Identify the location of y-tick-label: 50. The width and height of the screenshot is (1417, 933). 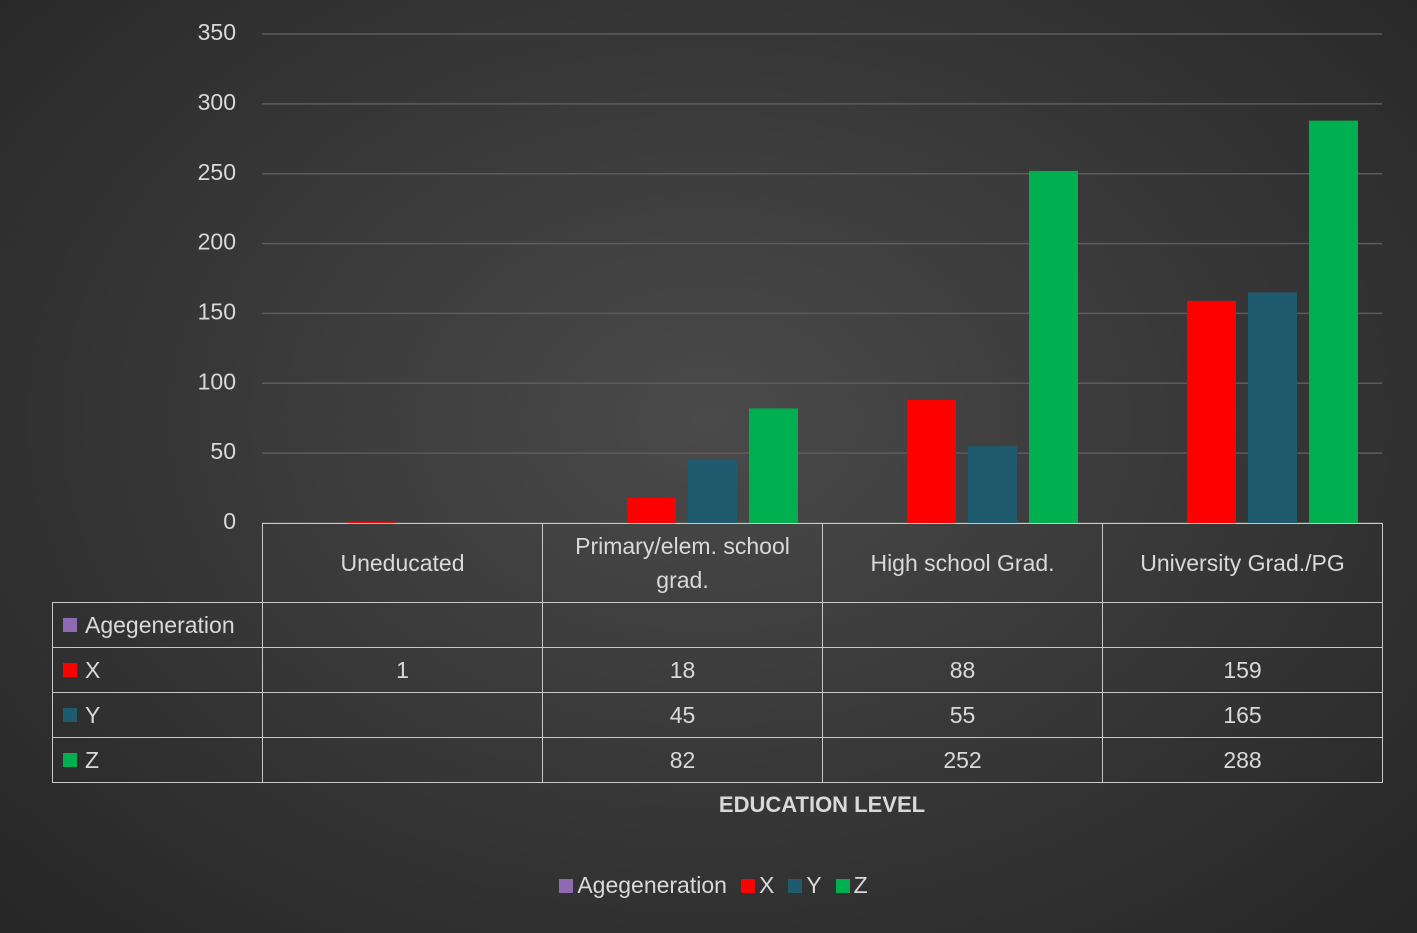
(223, 451).